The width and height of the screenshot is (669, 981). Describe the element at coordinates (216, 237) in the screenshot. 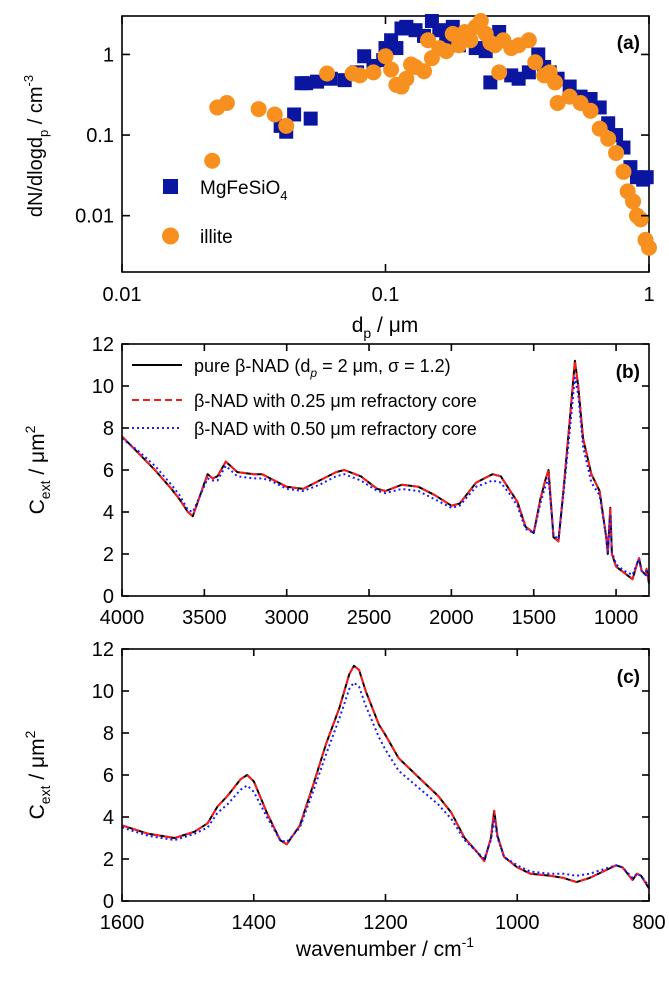

I see `legend-label-illite: illite` at that location.